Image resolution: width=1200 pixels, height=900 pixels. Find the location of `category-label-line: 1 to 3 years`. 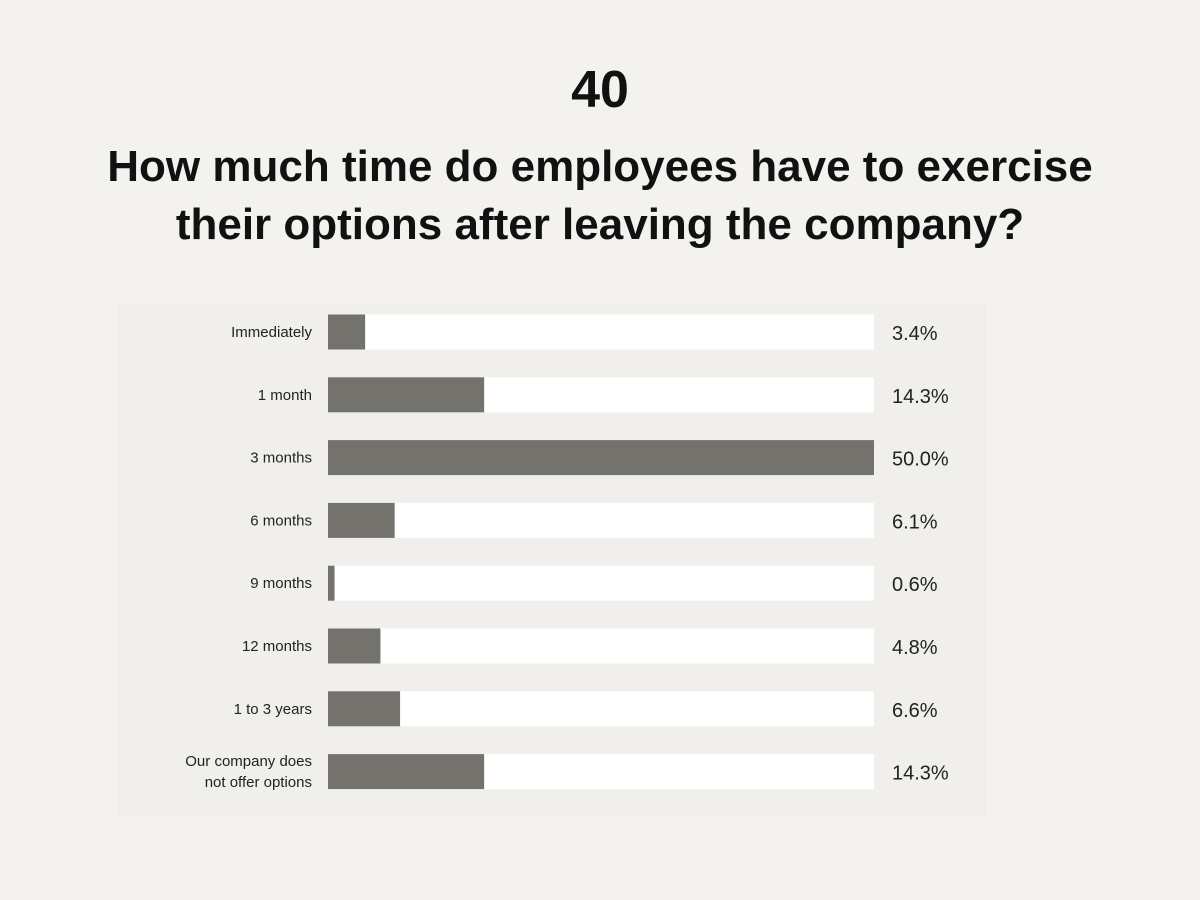

category-label-line: 1 to 3 years is located at coordinates (273, 709).